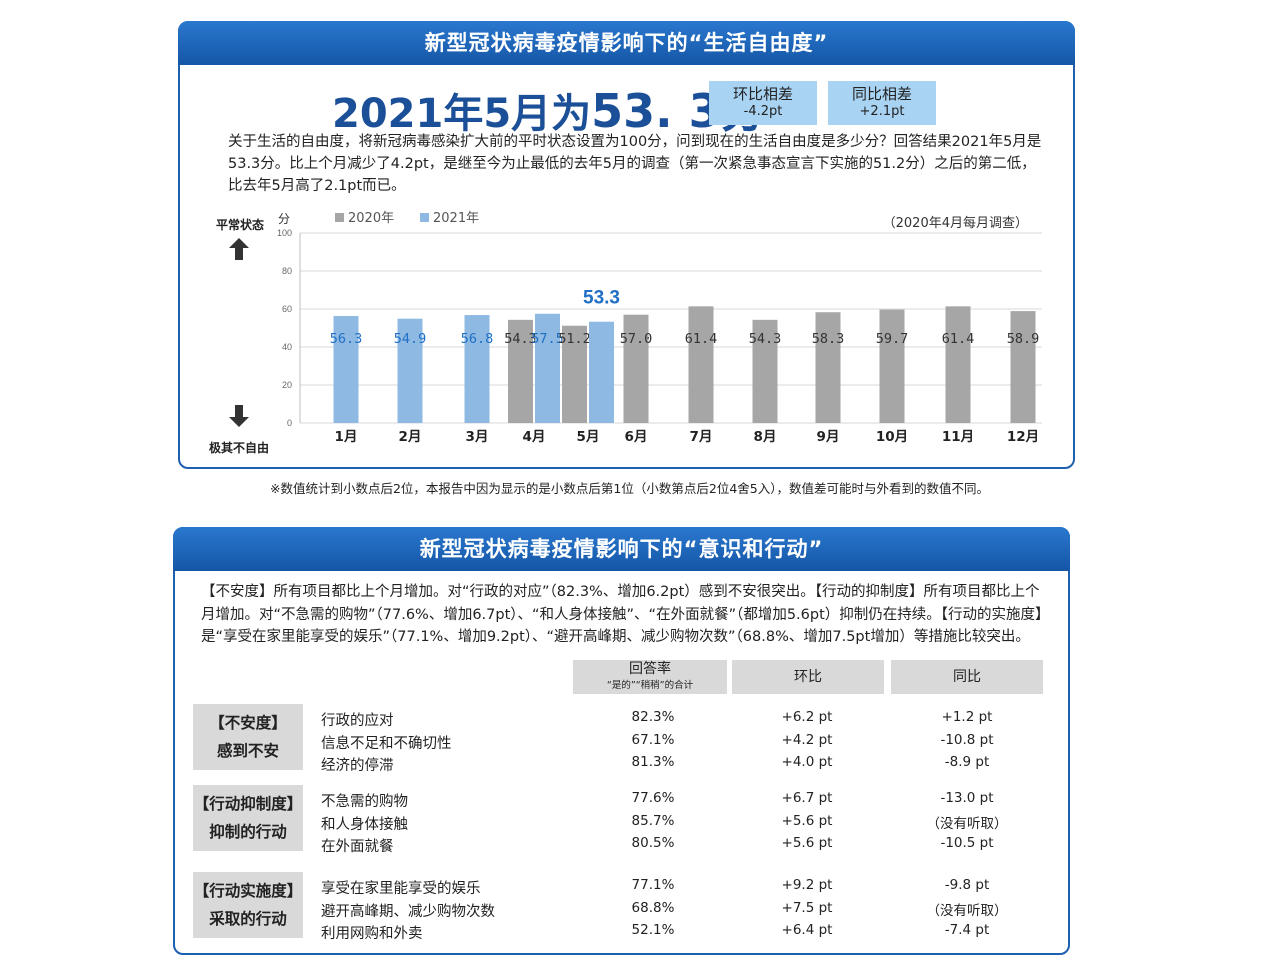 The image size is (1280, 975). I want to click on y-tick-label: 60, so click(287, 309).